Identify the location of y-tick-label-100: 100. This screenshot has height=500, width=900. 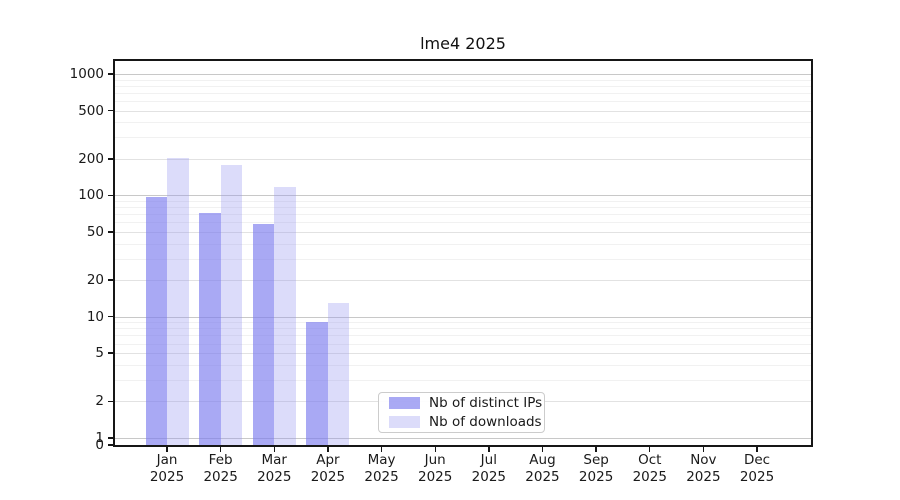
(91, 195).